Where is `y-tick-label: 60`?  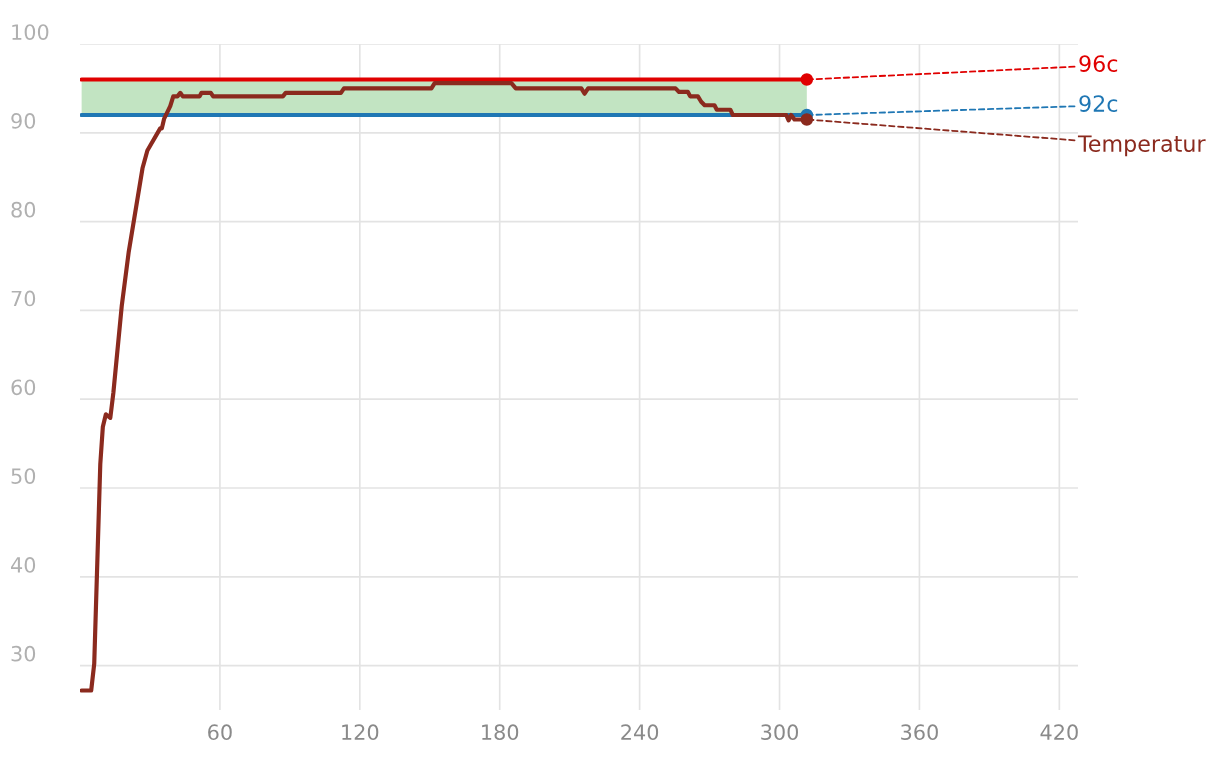
y-tick-label: 60 is located at coordinates (23, 387).